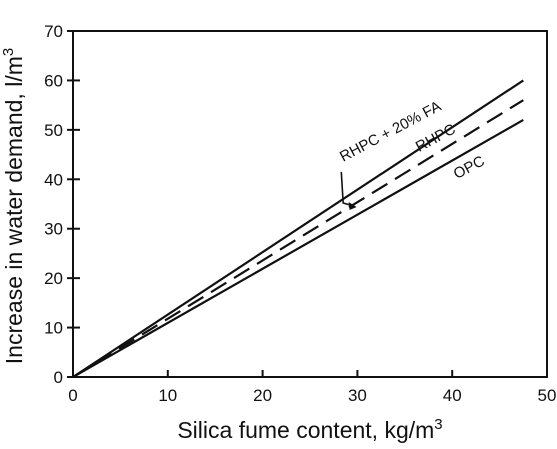 Image resolution: width=557 pixels, height=449 pixels. Describe the element at coordinates (452, 395) in the screenshot. I see `x-tick-label: 40` at that location.